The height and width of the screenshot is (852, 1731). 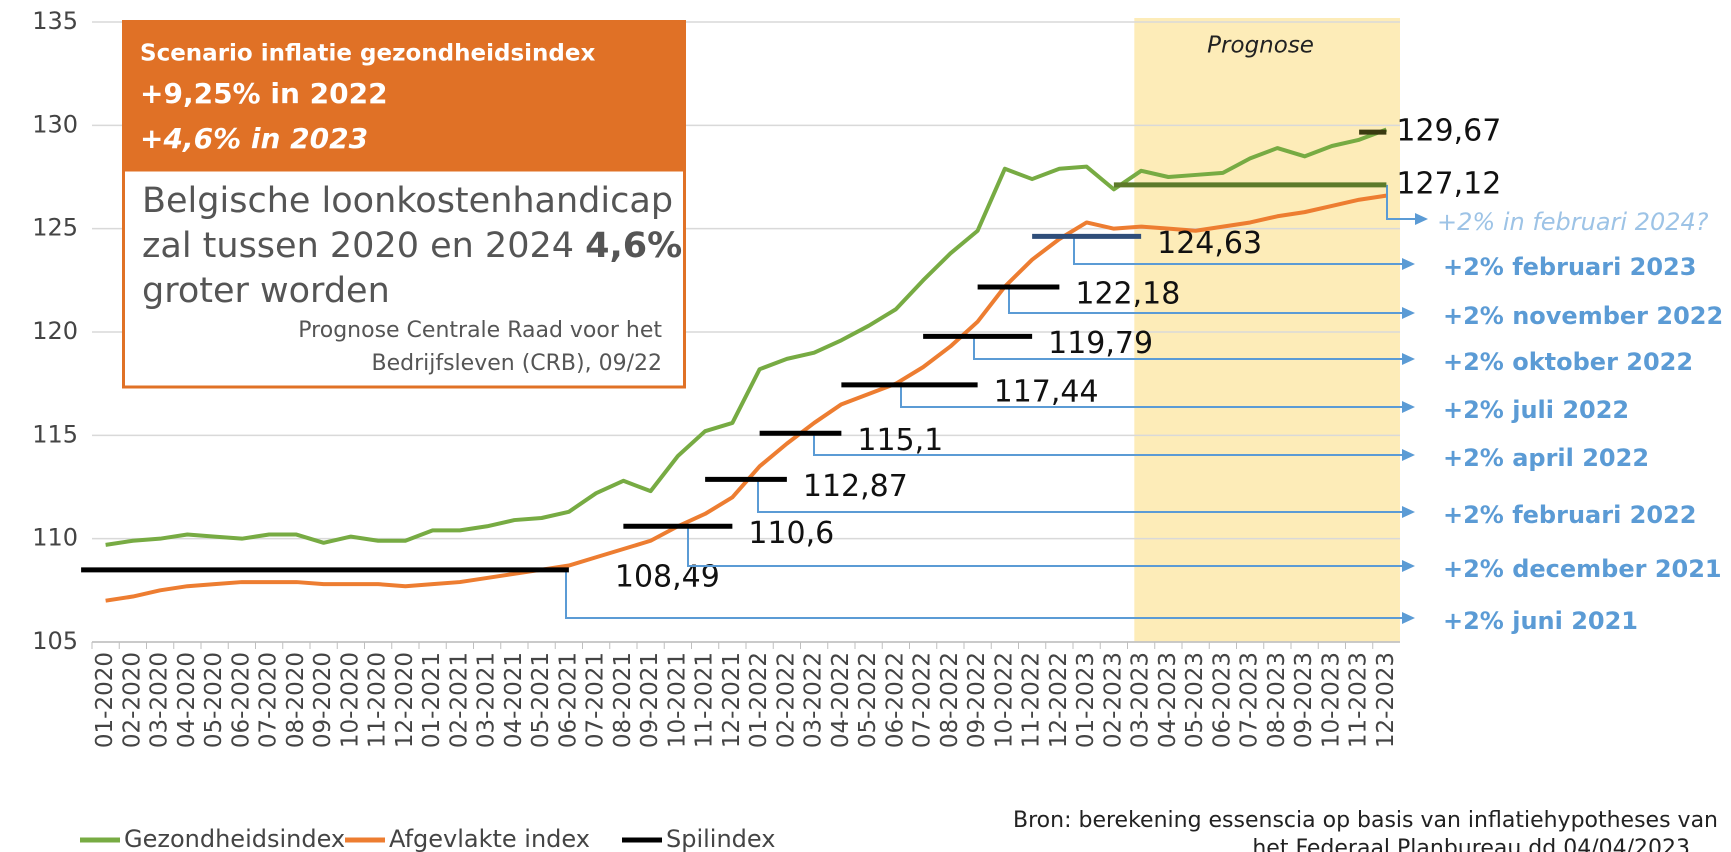 What do you see at coordinates (814, 700) in the screenshot?
I see `x-tick-label: 03-2022` at bounding box center [814, 700].